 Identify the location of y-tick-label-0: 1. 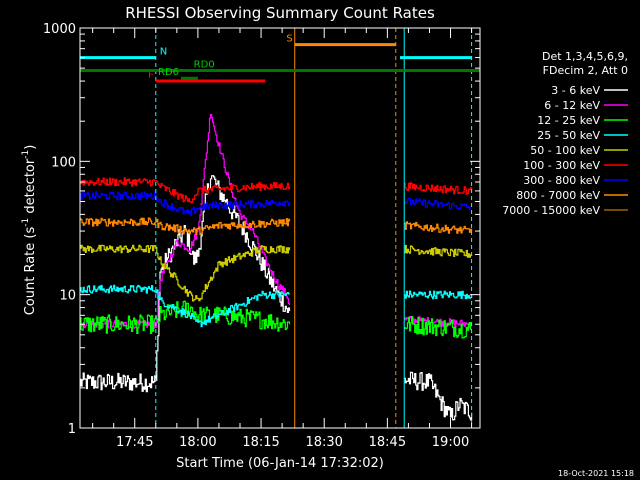
(72, 429).